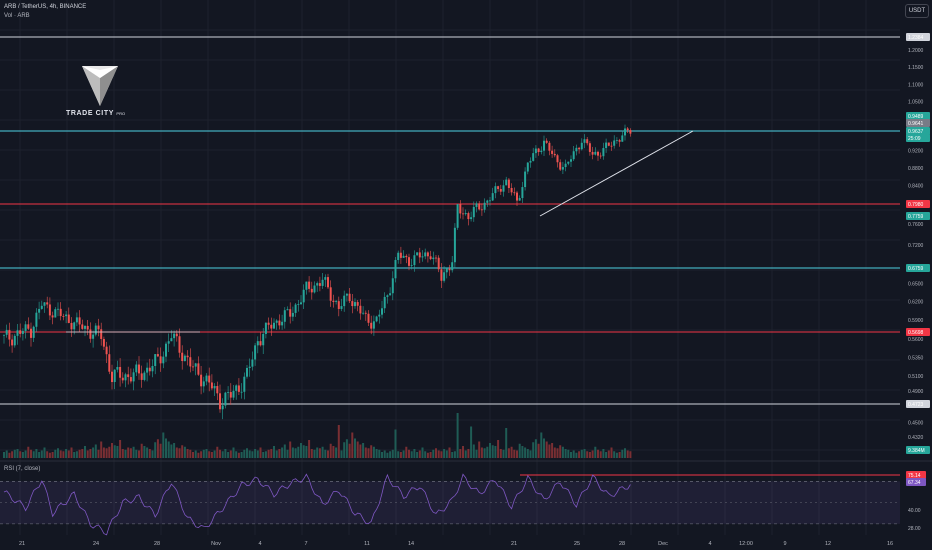 The image size is (932, 550). What do you see at coordinates (916, 246) in the screenshot?
I see `price-tick-label: 0.7200` at bounding box center [916, 246].